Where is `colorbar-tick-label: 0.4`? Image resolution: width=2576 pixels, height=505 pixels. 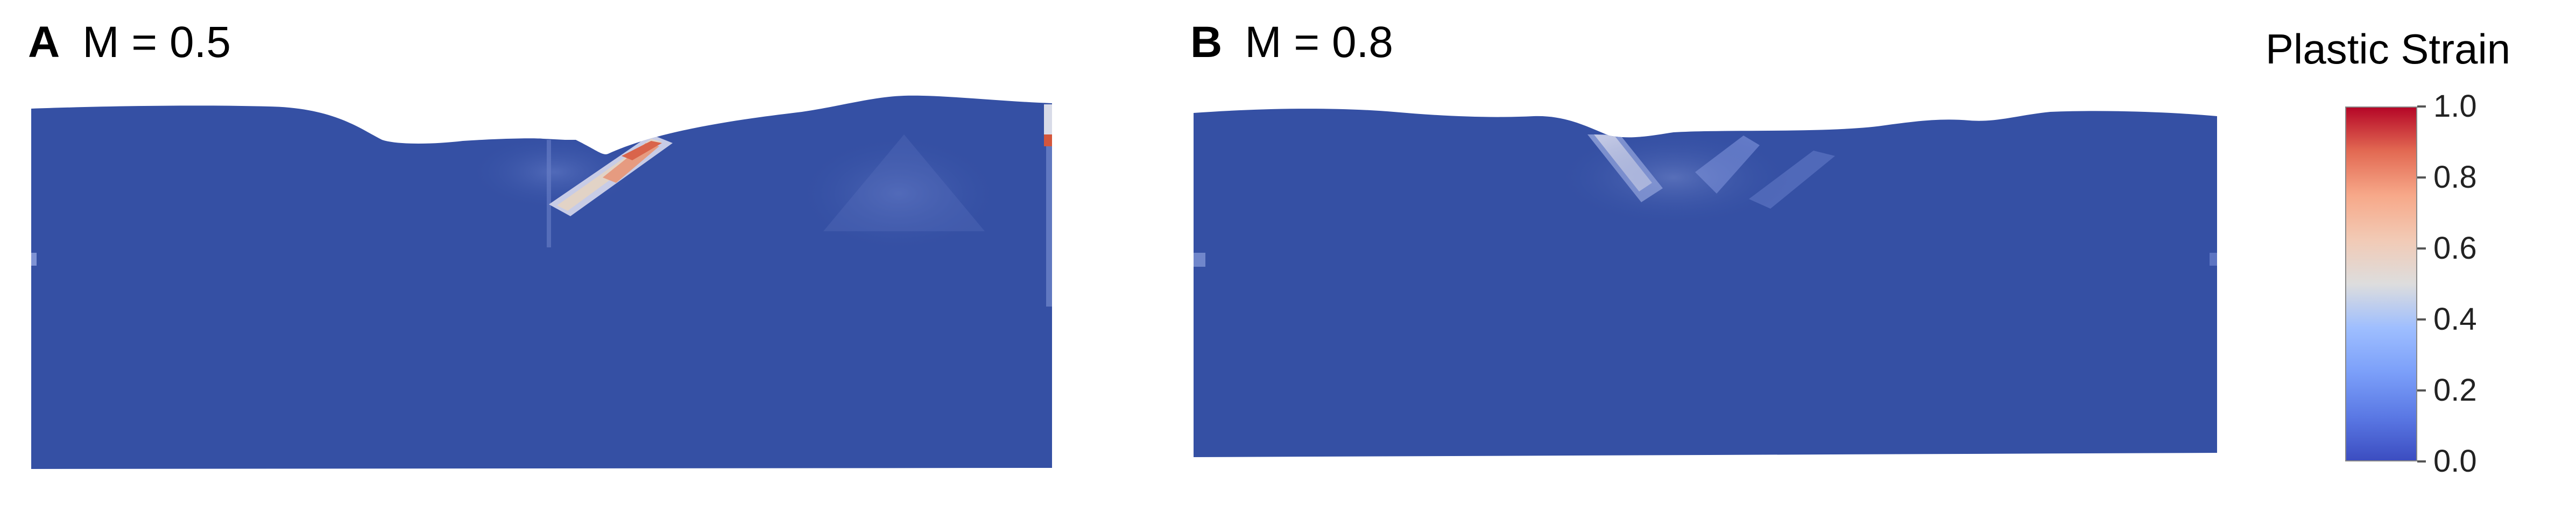
colorbar-tick-label: 0.4 is located at coordinates (2455, 319).